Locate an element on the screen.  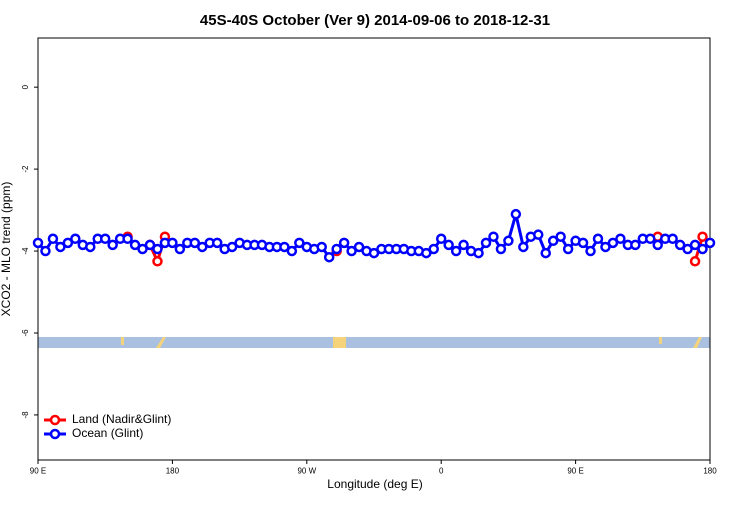
x-tick-label: 90 W is located at coordinates (306, 471).